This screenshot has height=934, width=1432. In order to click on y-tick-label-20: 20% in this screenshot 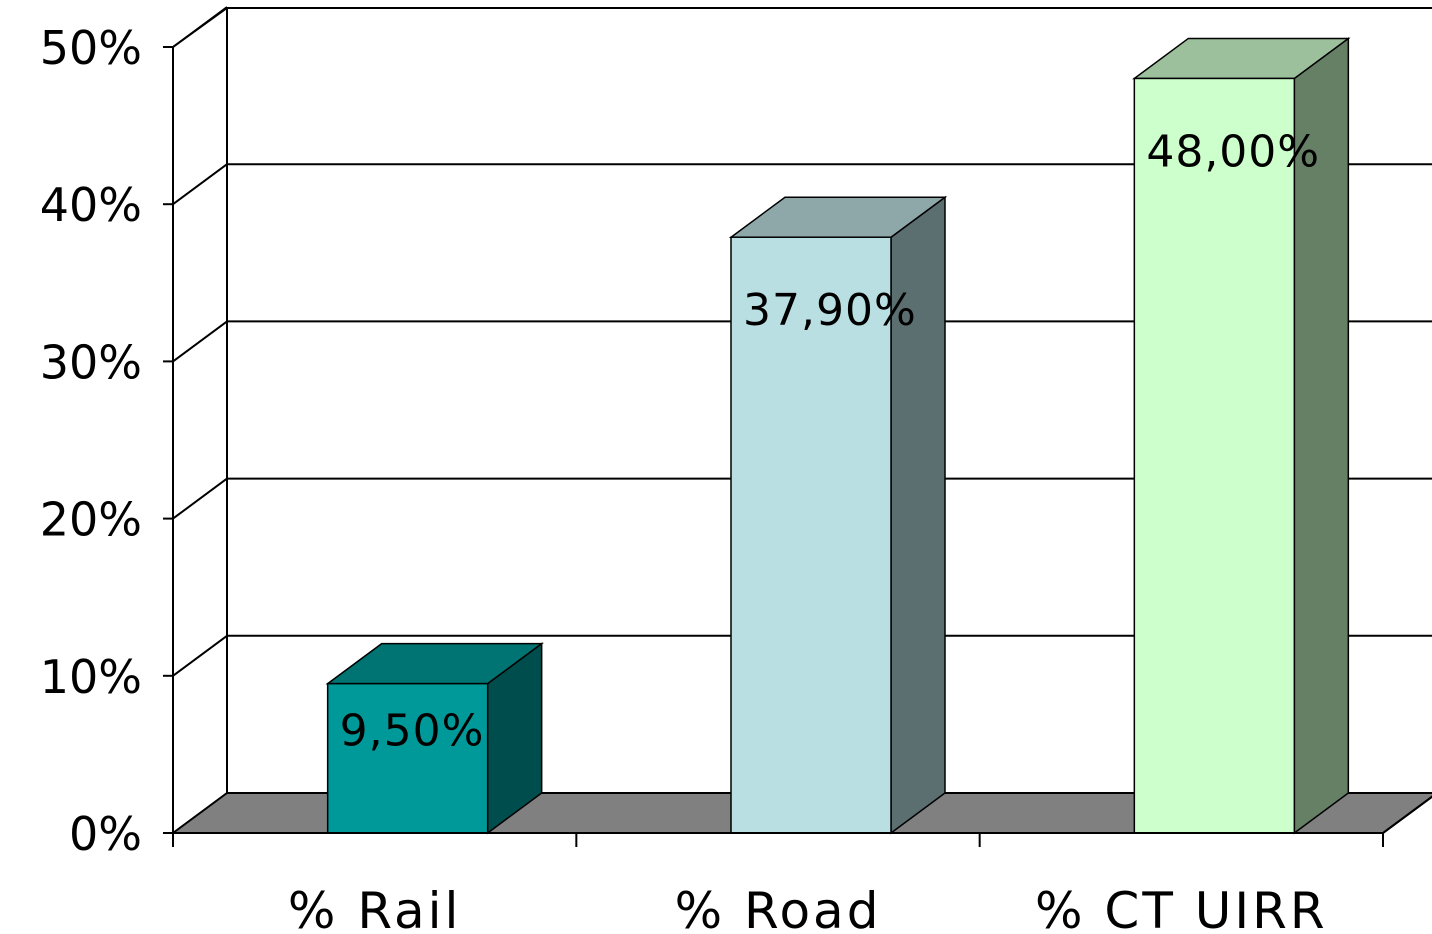, I will do `click(91, 520)`.